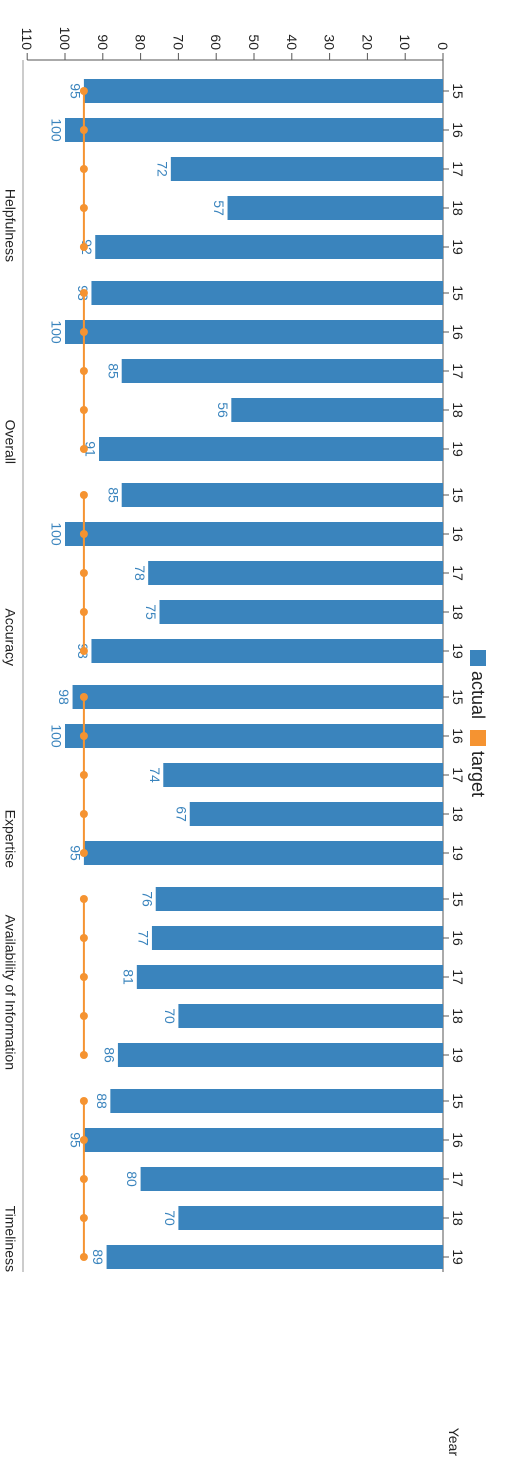 The image size is (507, 1463). What do you see at coordinates (11, 1239) in the screenshot?
I see `panel-title: Timeliness` at bounding box center [11, 1239].